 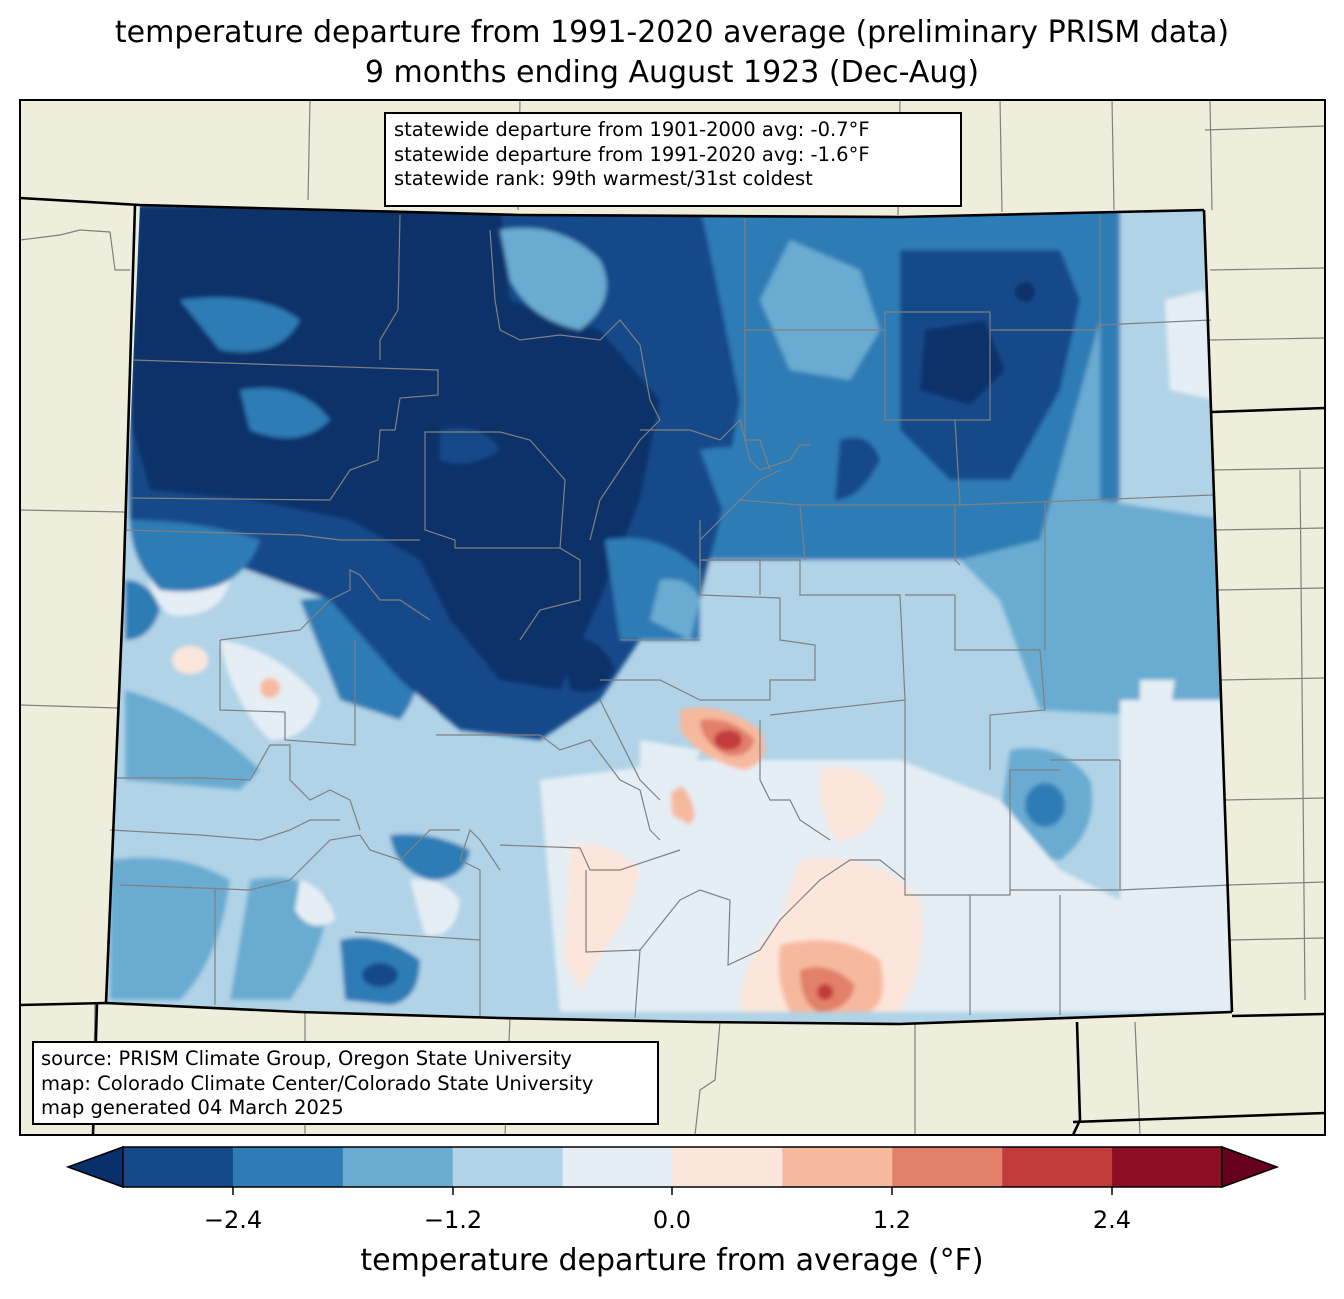 What do you see at coordinates (233, 1220) in the screenshot?
I see `colorbar-tick-label: −2.4` at bounding box center [233, 1220].